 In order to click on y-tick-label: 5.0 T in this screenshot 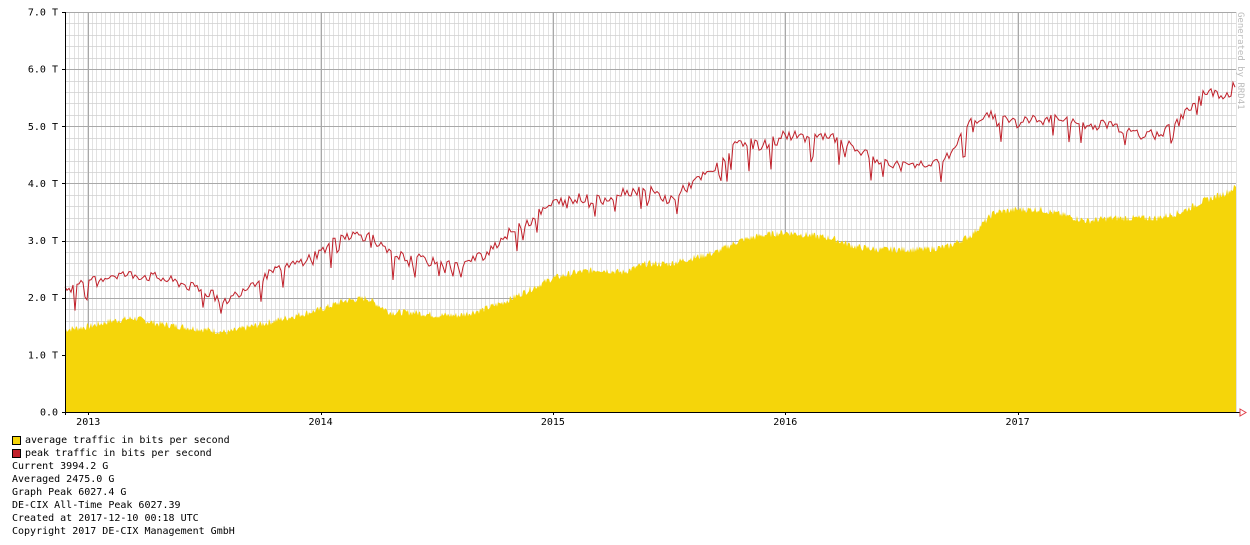, I will do `click(43, 127)`.